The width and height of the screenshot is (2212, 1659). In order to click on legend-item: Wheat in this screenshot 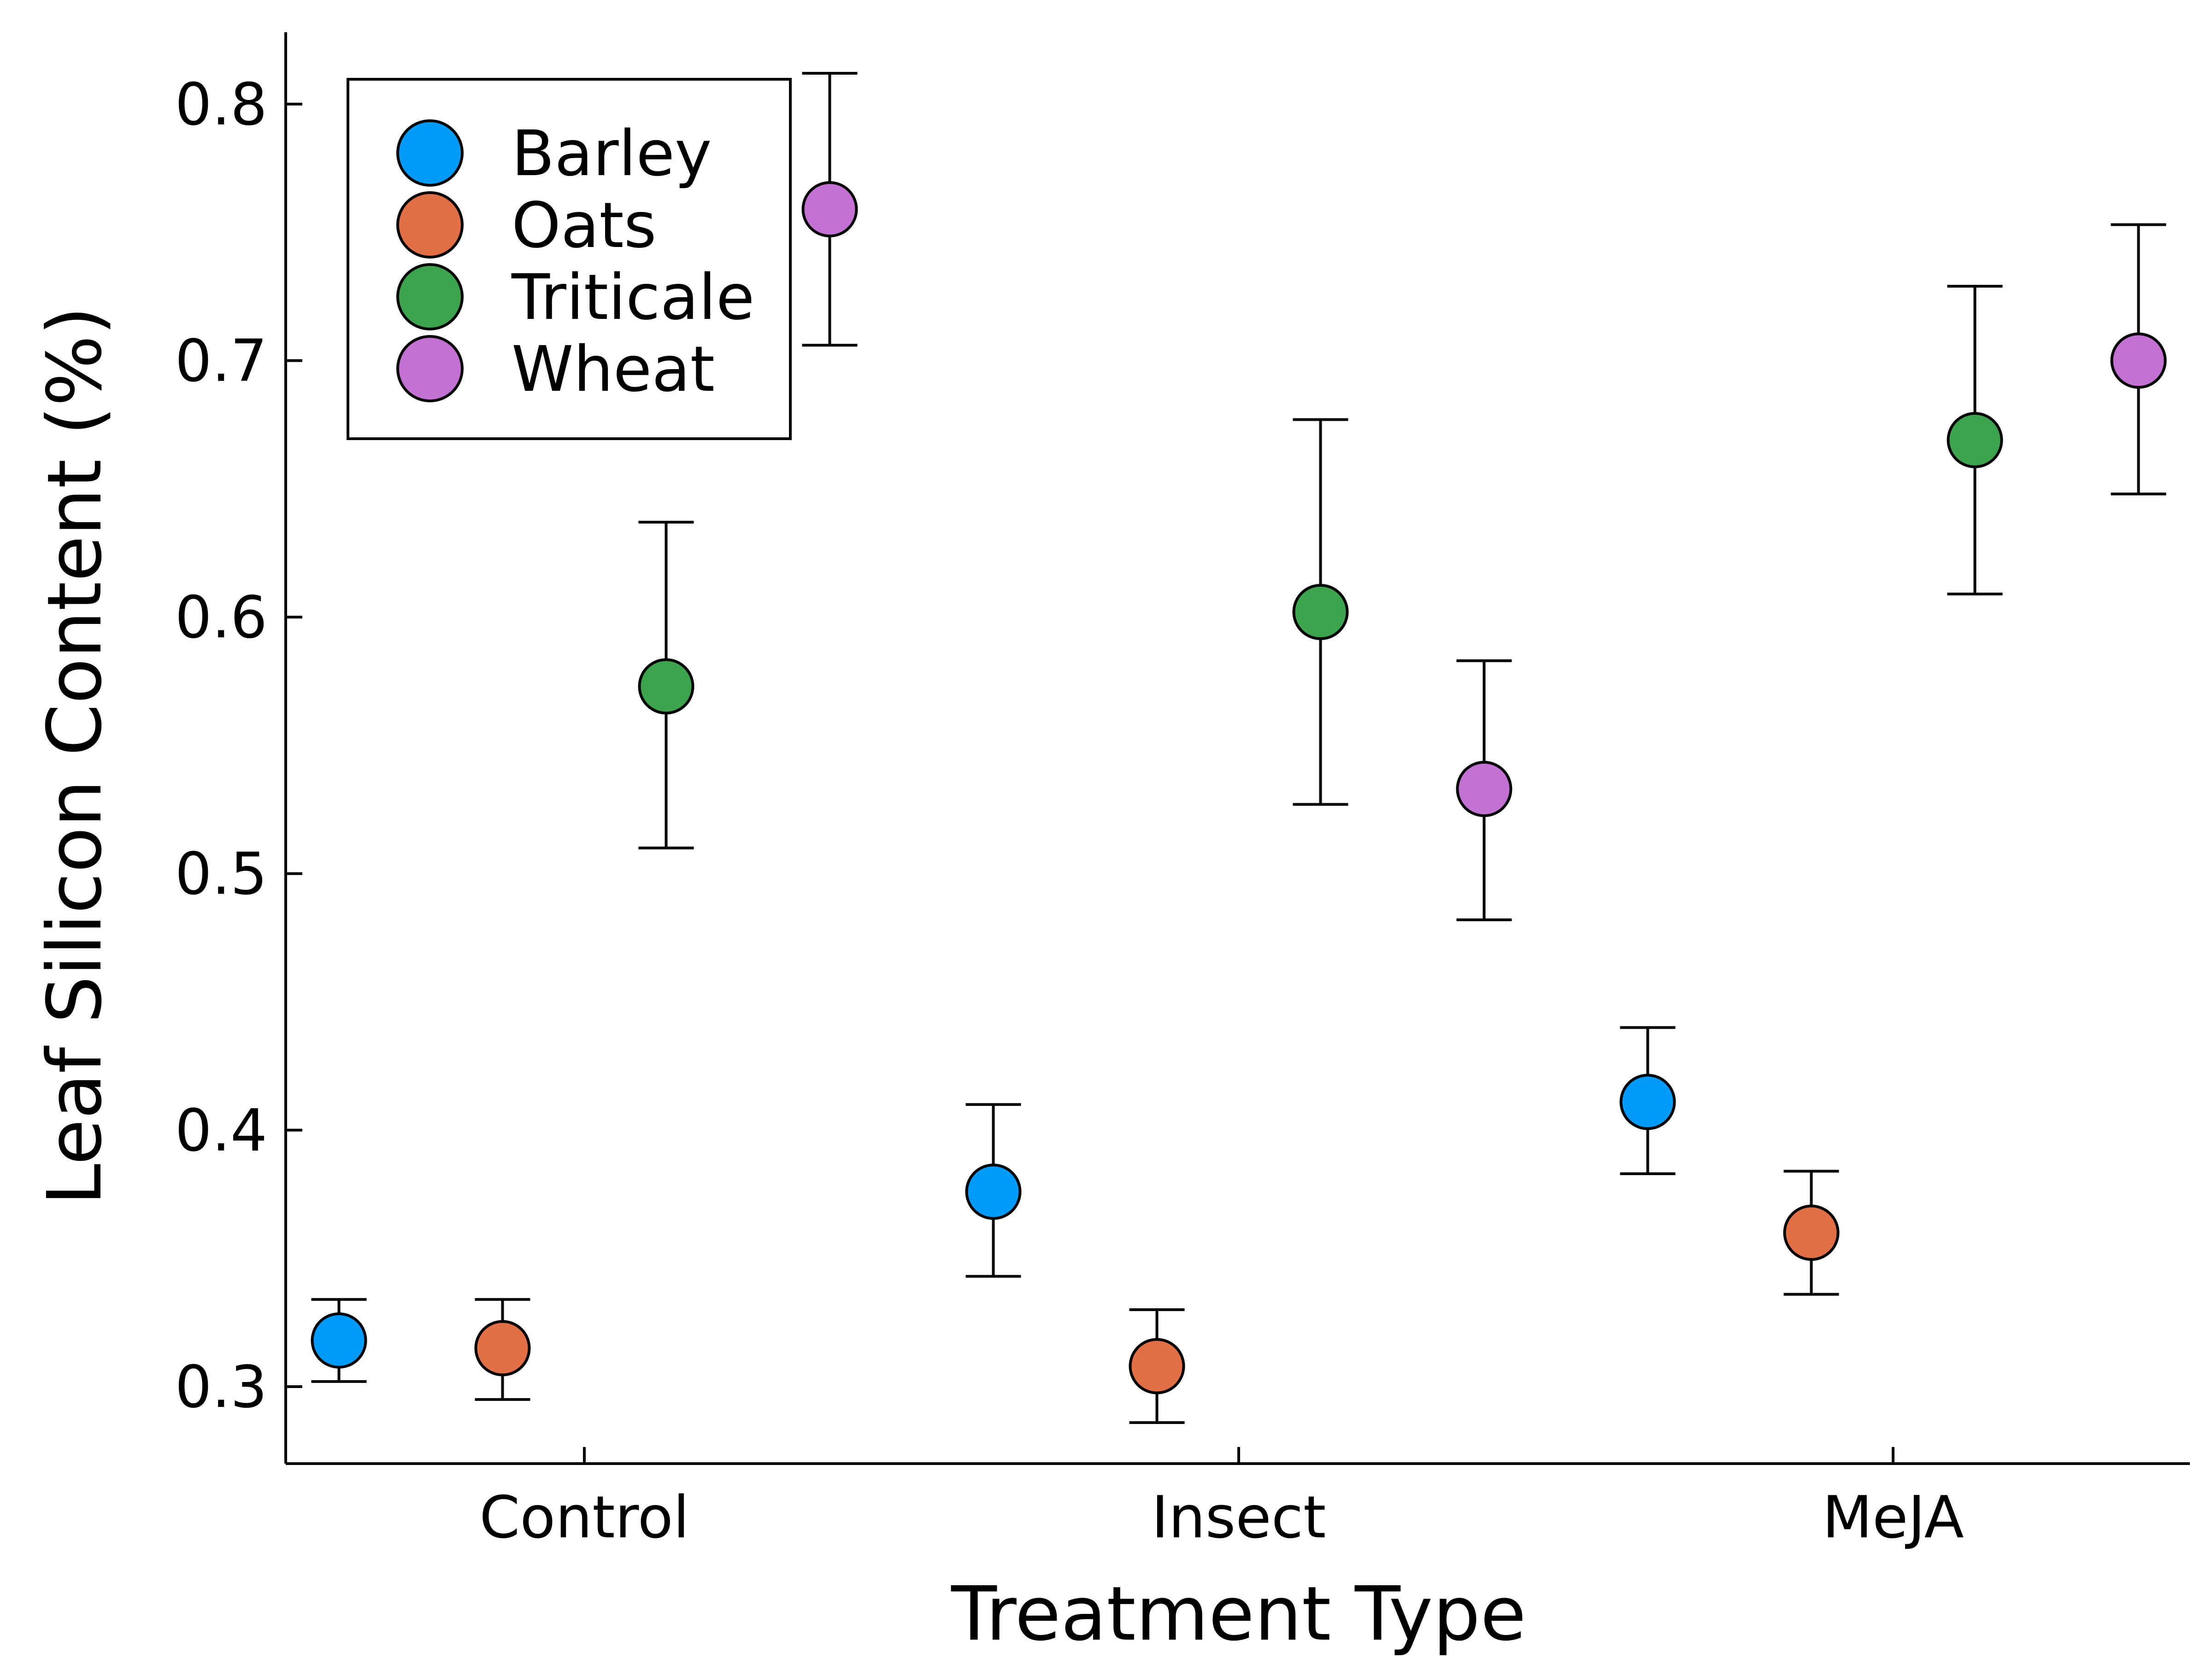, I will do `click(555, 369)`.